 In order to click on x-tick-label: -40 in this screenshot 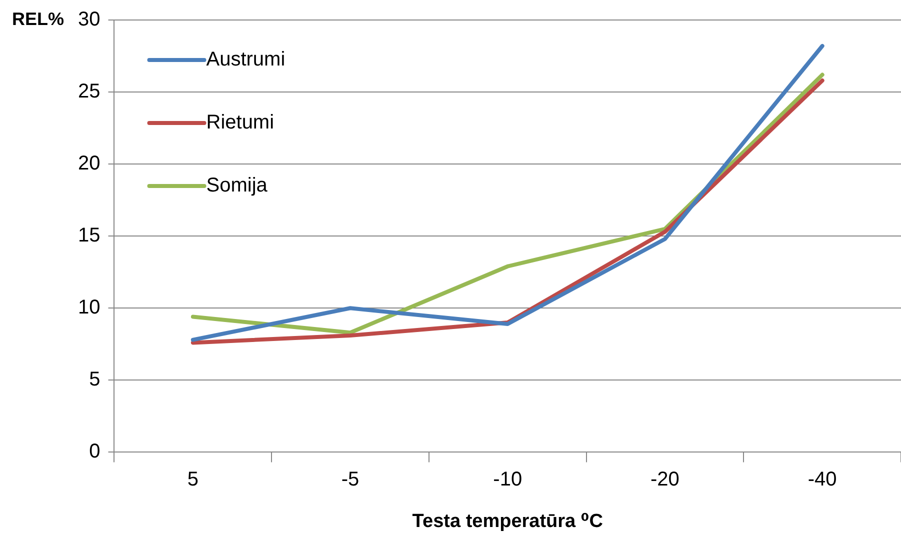, I will do `click(822, 479)`.